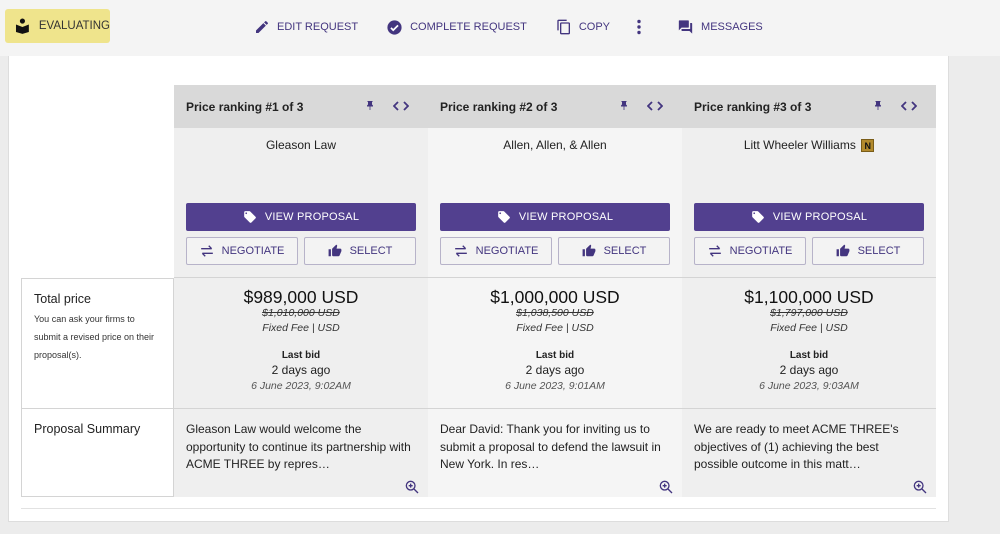  I want to click on current-price: $1,100,000 USD, so click(809, 297).